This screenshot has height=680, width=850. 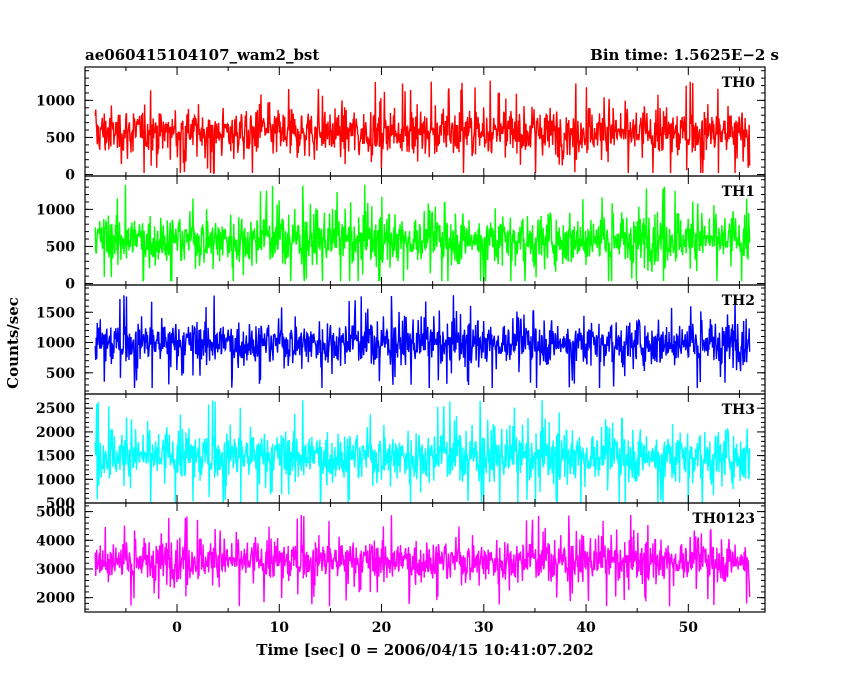 I want to click on panel-th1: 0 500 1000 TH1, so click(x=401, y=234).